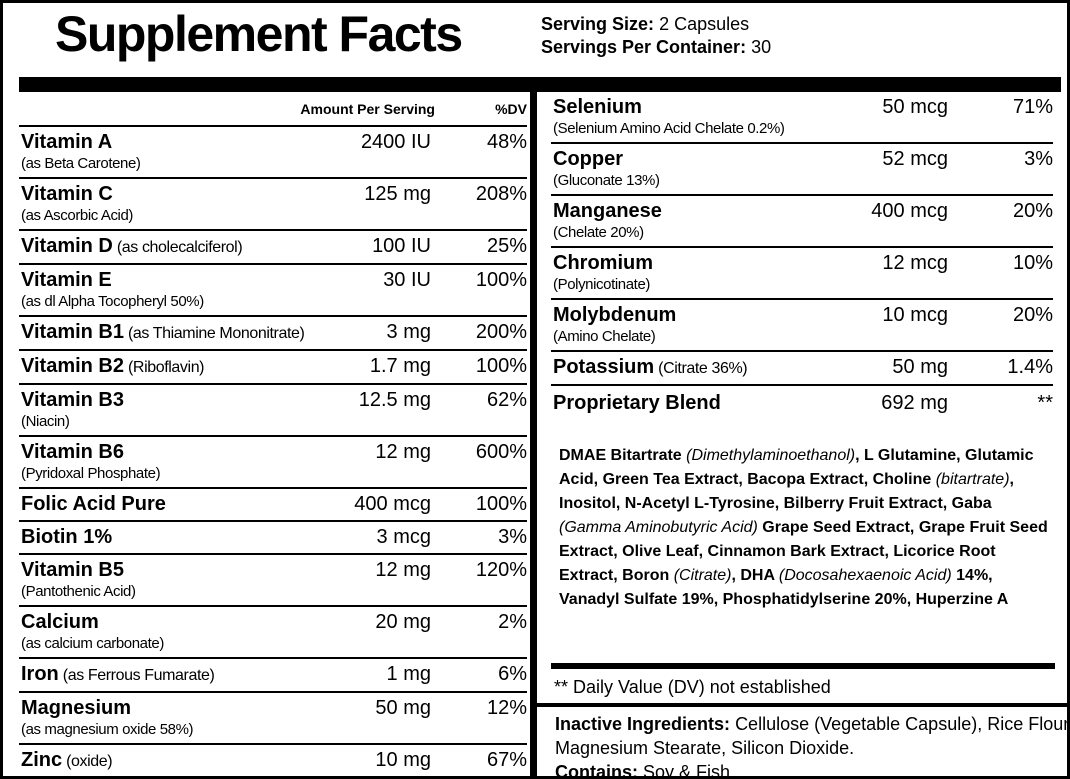  I want to click on daily-value: 48%, so click(506, 142).